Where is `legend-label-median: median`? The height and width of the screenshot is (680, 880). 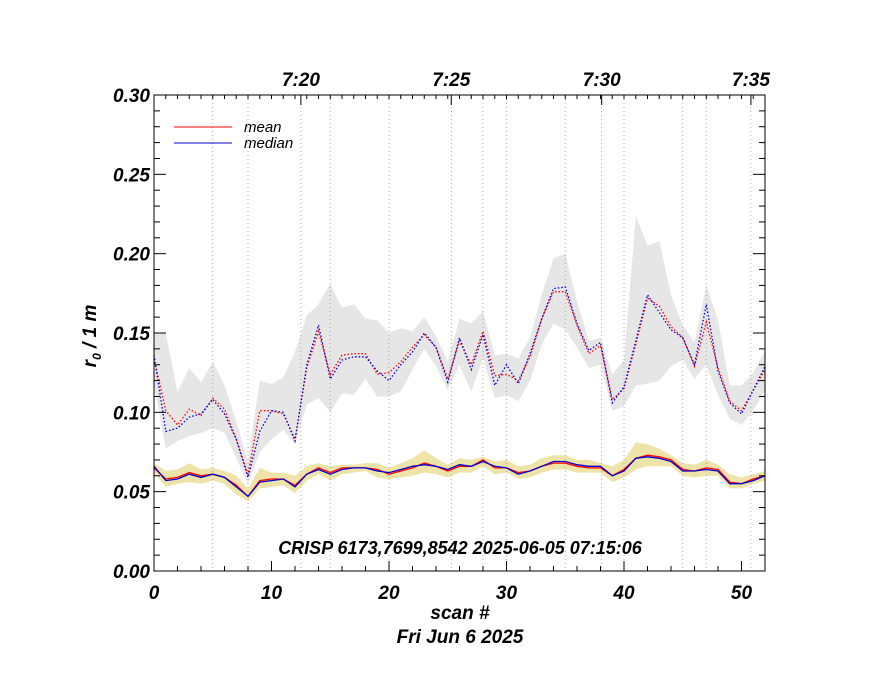 legend-label-median: median is located at coordinates (268, 143).